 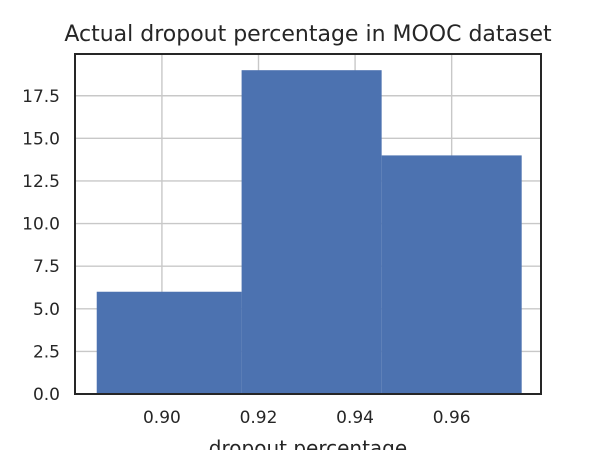 What do you see at coordinates (41, 182) in the screenshot?
I see `y-tick-label: 12.5` at bounding box center [41, 182].